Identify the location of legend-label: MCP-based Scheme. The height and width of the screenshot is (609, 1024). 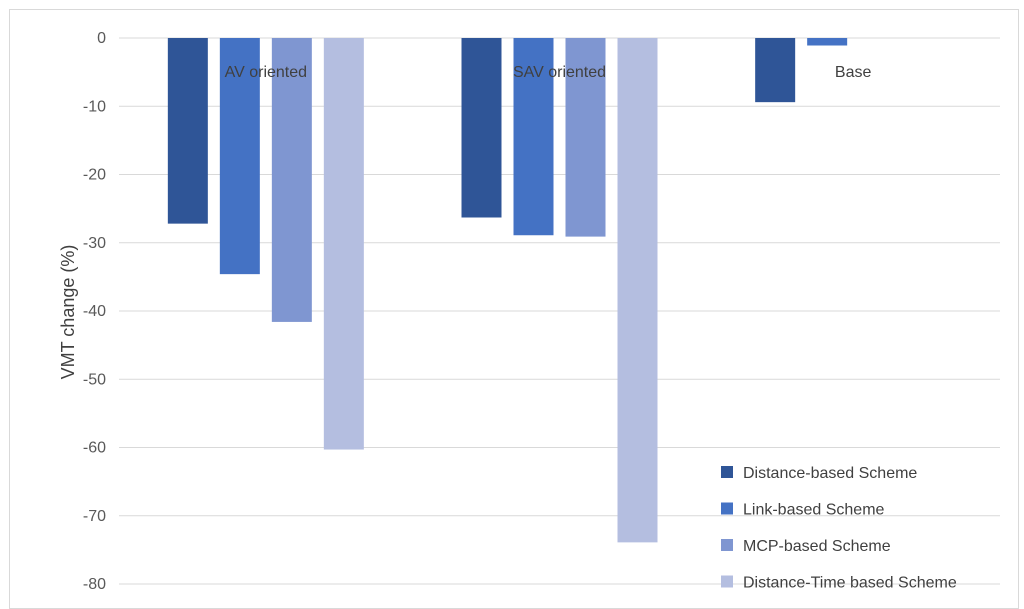
(817, 546).